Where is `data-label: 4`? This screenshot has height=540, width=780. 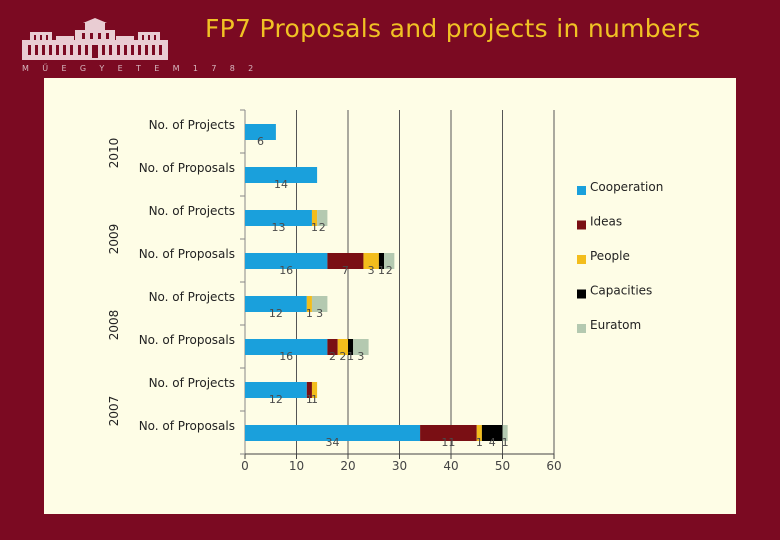 data-label: 4 is located at coordinates (492, 442).